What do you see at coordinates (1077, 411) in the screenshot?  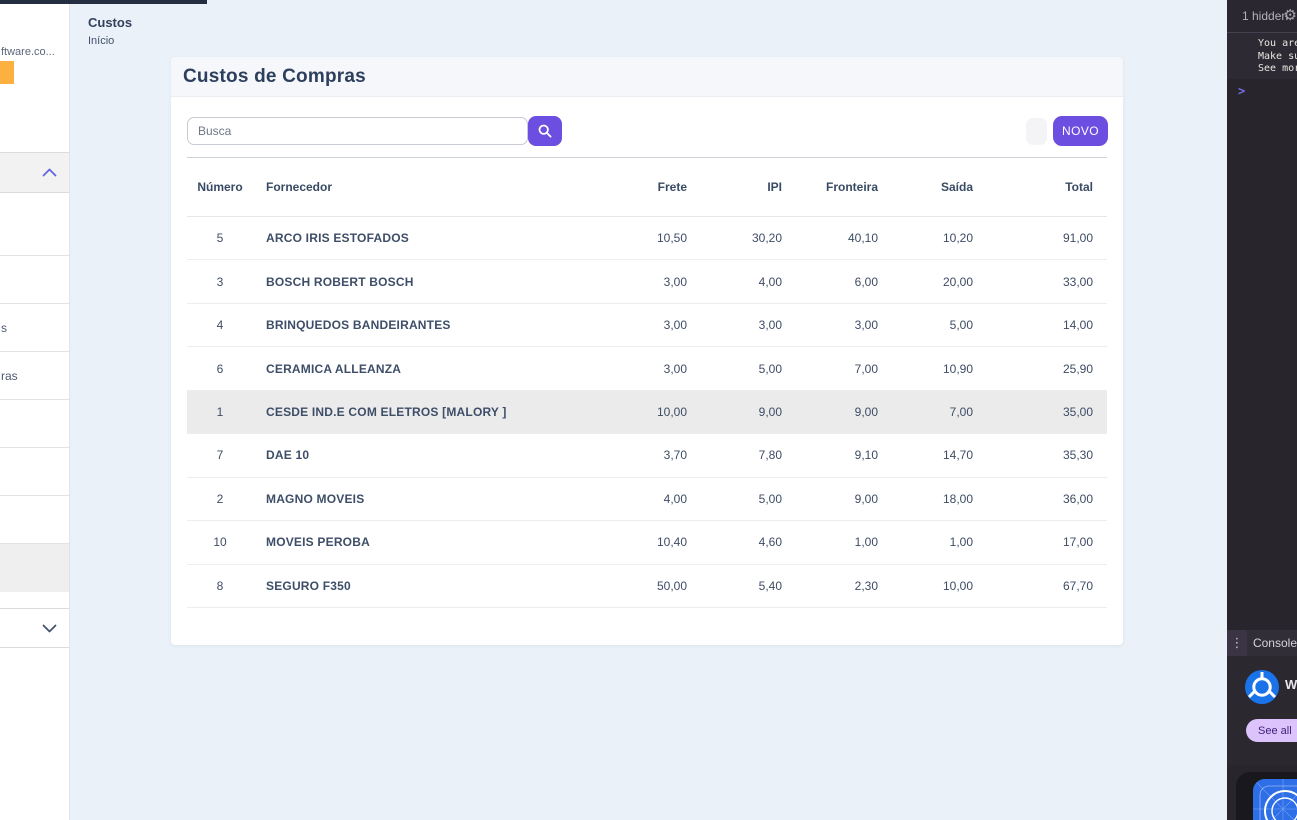 I see `cell-total: 35,00` at bounding box center [1077, 411].